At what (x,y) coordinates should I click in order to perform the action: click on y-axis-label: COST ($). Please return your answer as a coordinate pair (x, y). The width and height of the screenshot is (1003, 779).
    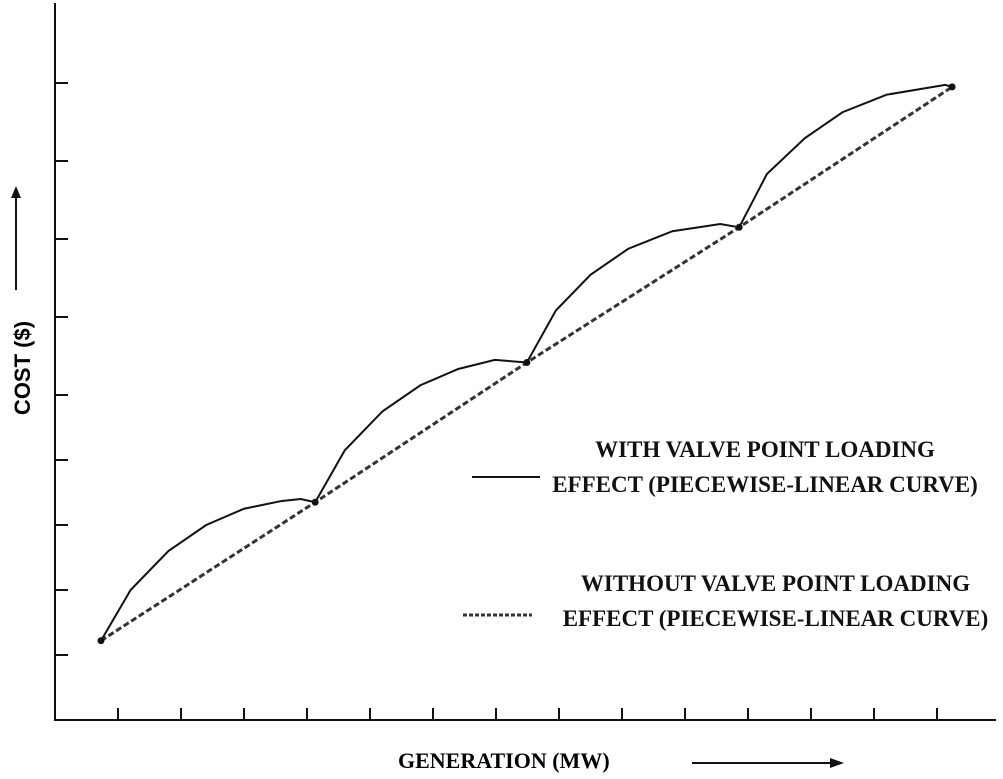
    Looking at the image, I should click on (22, 368).